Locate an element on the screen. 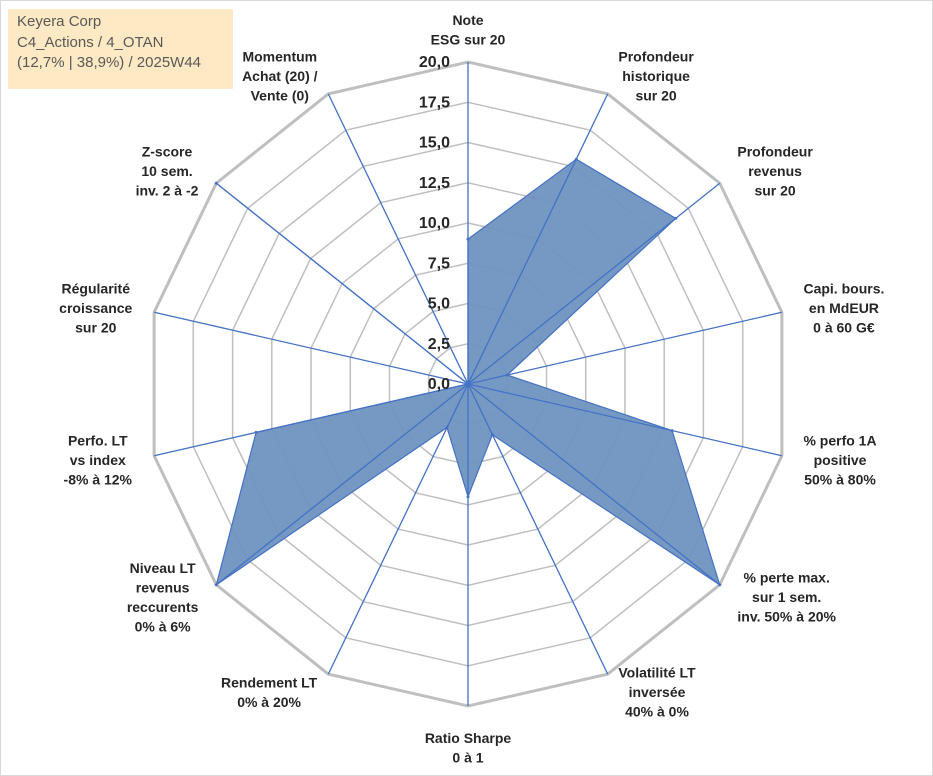 This screenshot has height=776, width=933. axis-label-13: Momentum Achat (20) / Vente (0) is located at coordinates (280, 75).